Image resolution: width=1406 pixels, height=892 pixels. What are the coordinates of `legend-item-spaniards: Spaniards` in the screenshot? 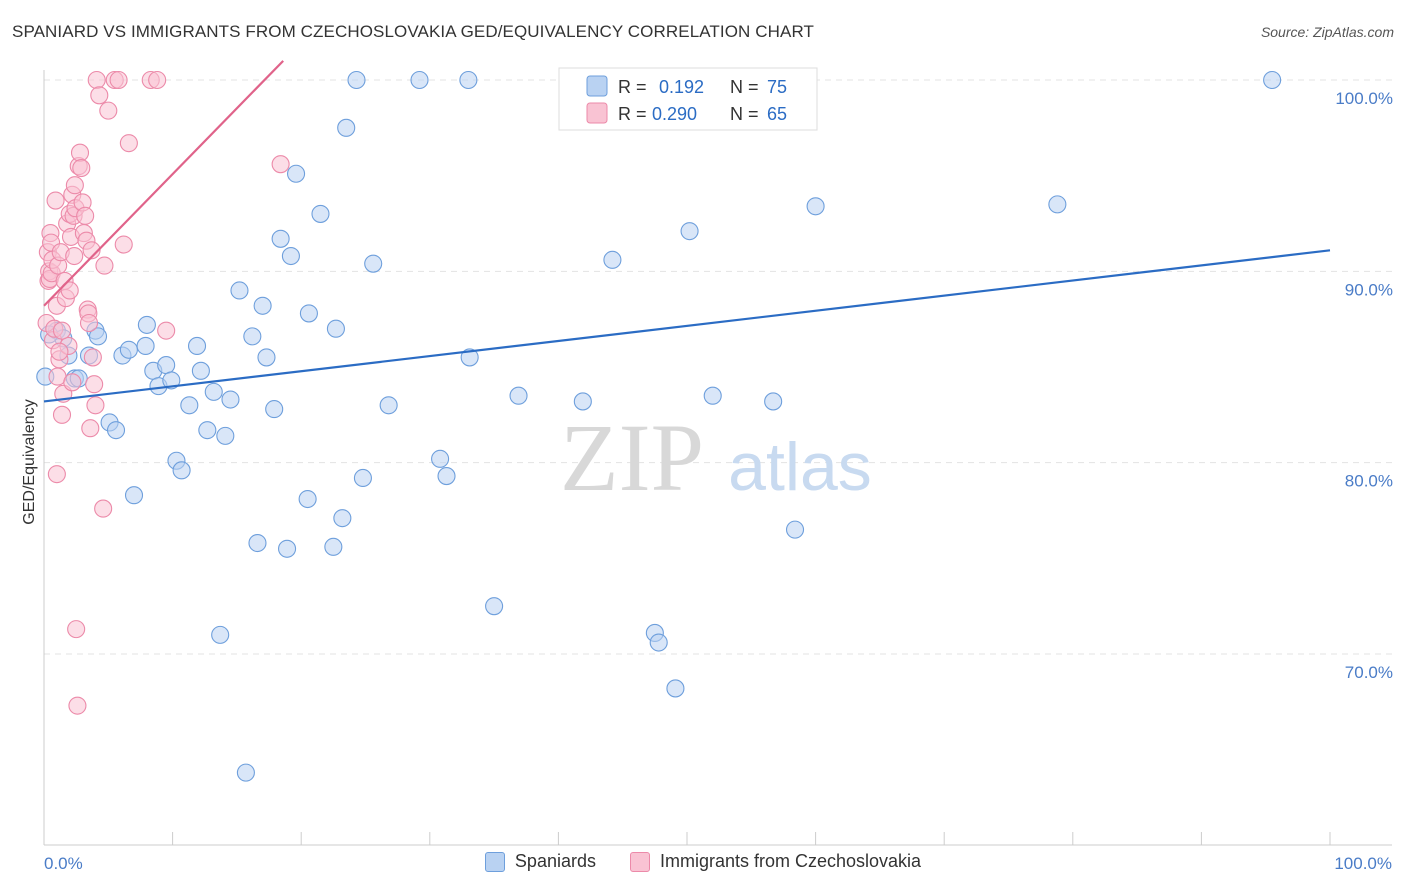 It's located at (540, 861).